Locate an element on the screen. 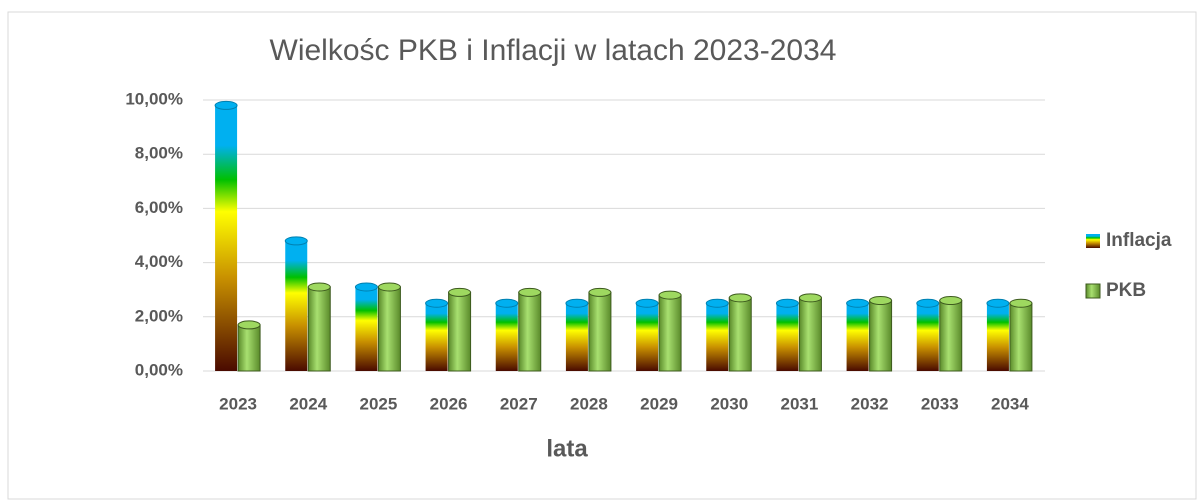 Image resolution: width=1197 pixels, height=500 pixels. y-tick-label: 10,00% is located at coordinates (154, 98).